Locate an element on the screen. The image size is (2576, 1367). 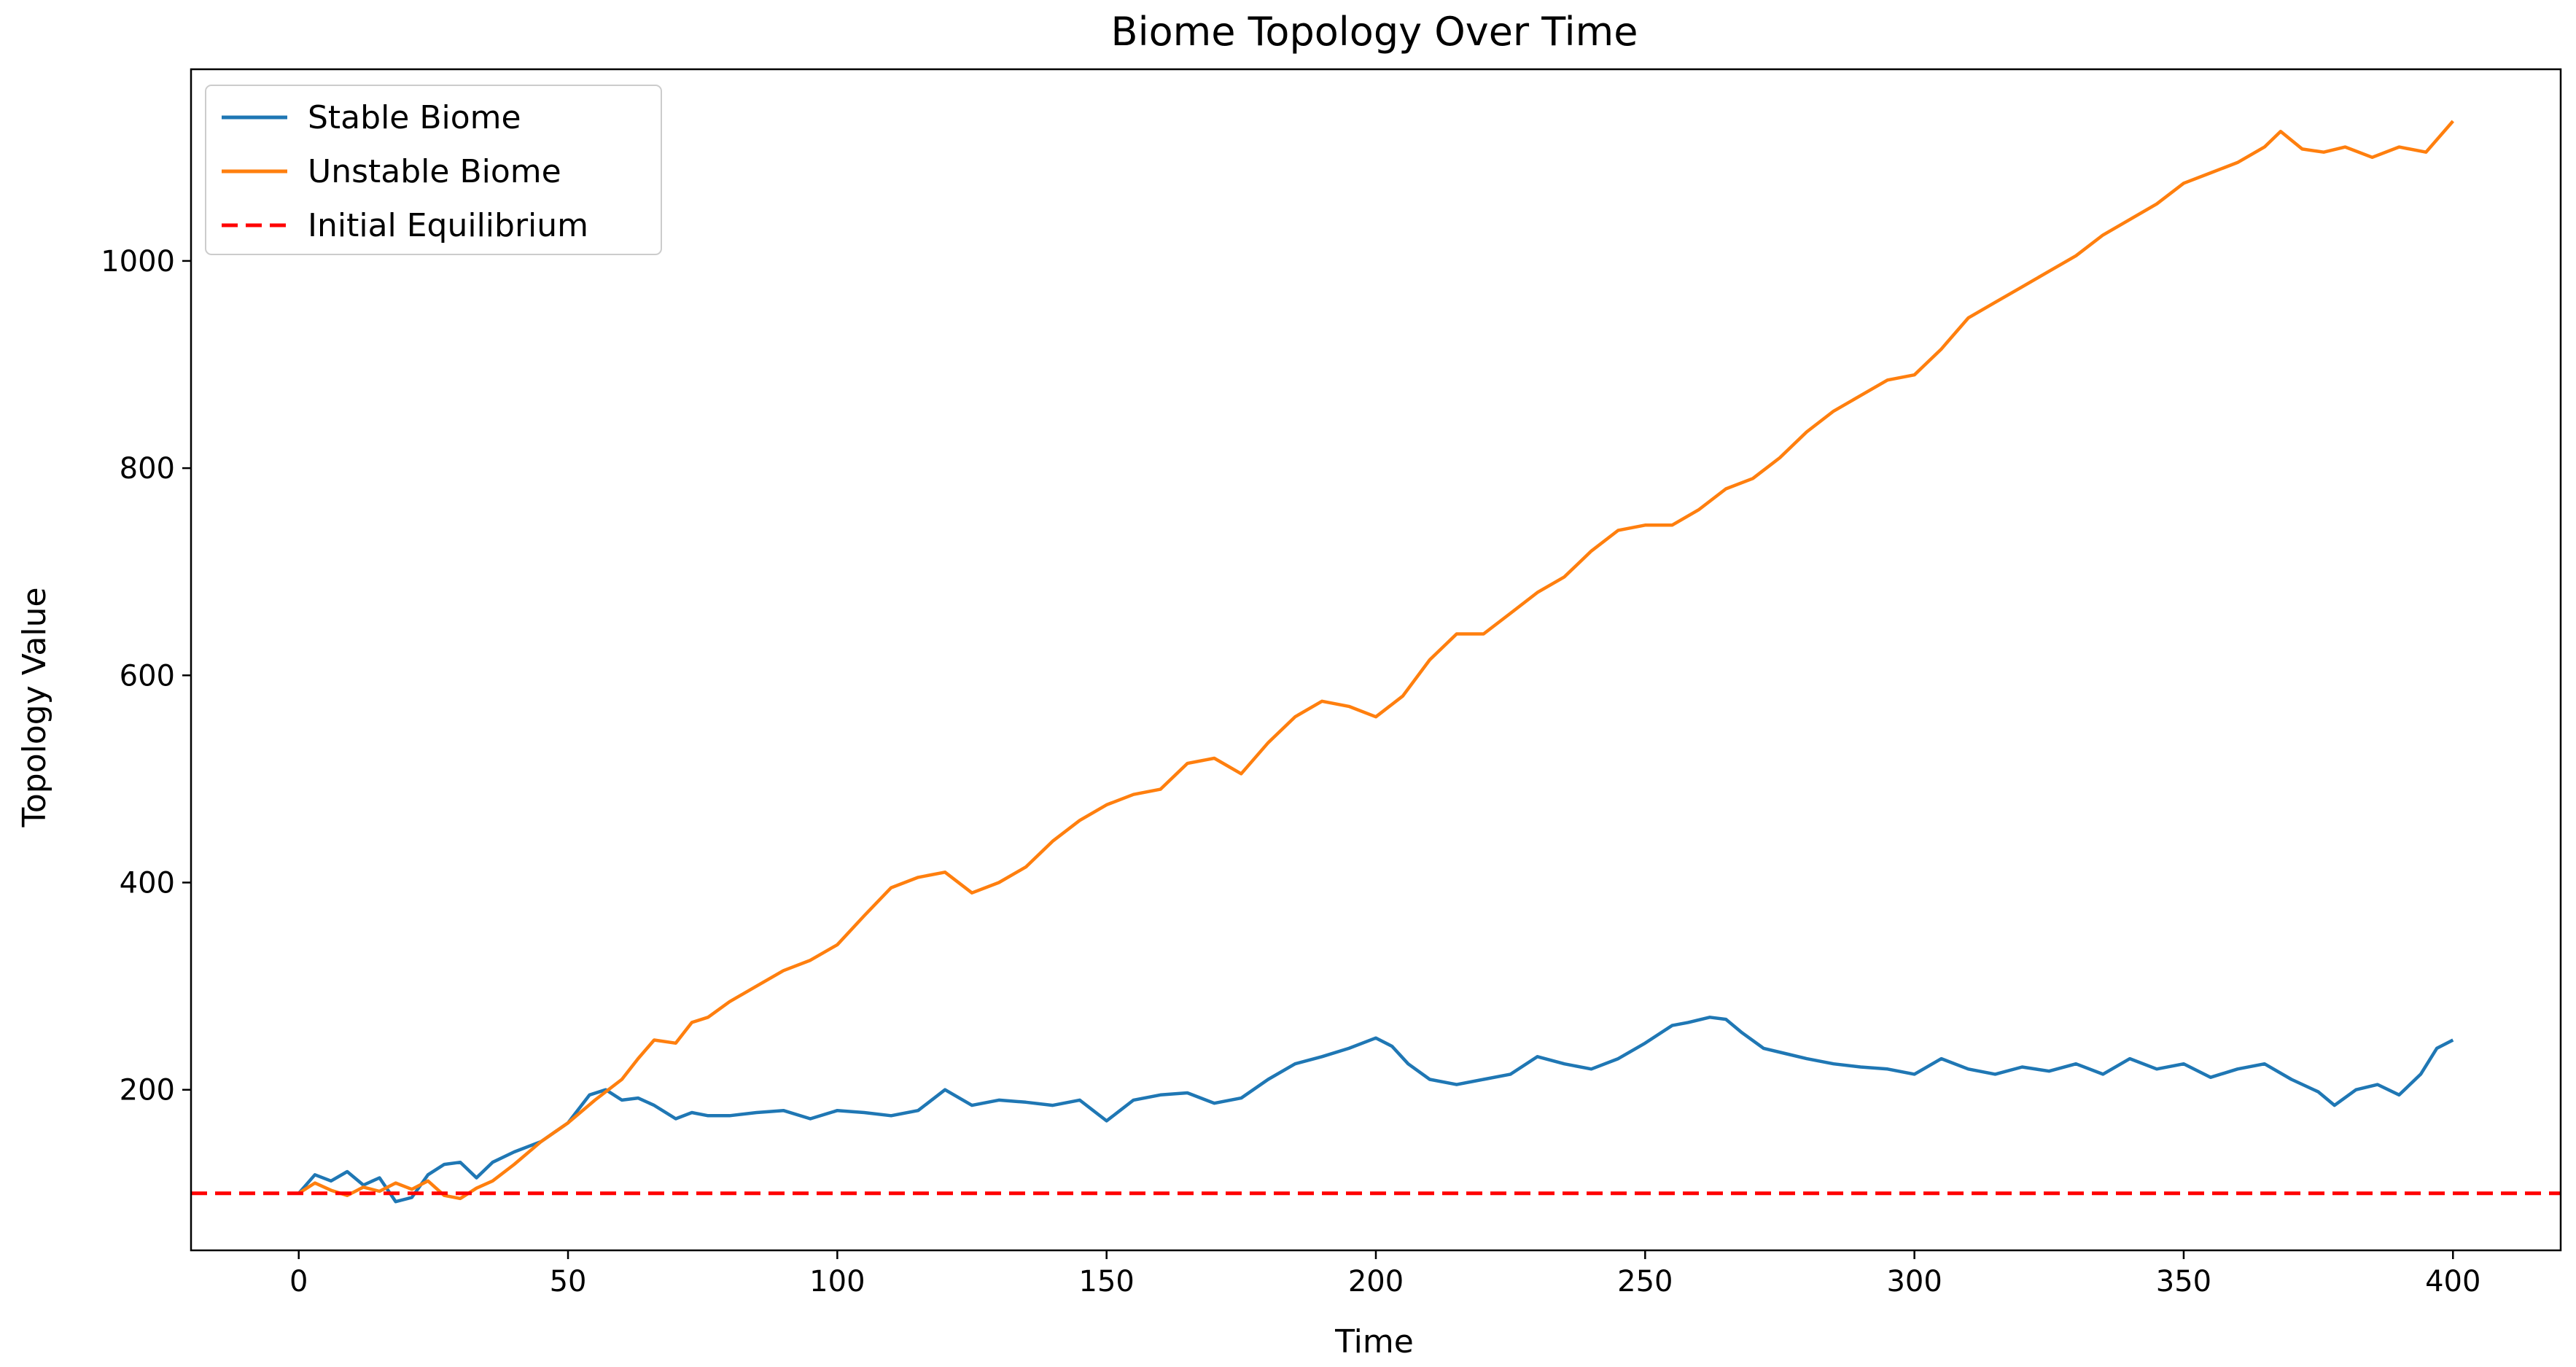
x-tick-label: 250 is located at coordinates (1645, 1281).